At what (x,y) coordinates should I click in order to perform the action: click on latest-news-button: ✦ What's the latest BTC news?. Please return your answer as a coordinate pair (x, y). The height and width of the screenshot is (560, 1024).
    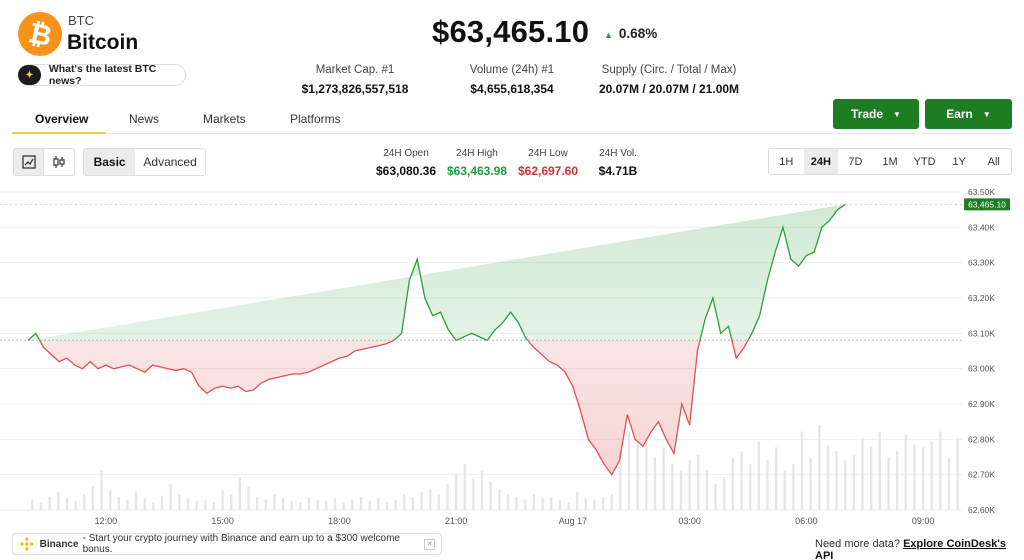
    Looking at the image, I should click on (102, 75).